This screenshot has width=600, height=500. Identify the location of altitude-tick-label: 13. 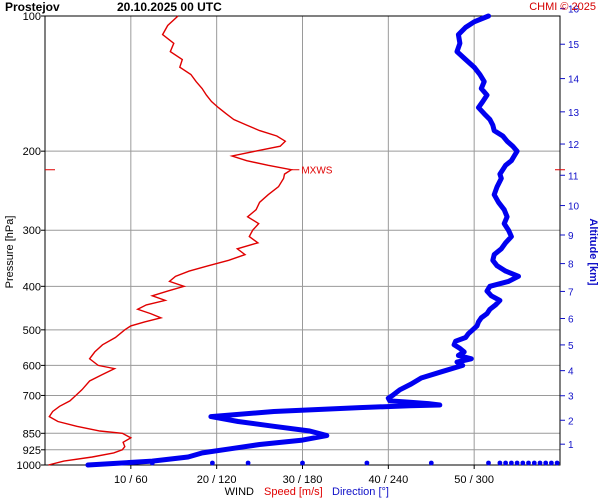
(574, 113).